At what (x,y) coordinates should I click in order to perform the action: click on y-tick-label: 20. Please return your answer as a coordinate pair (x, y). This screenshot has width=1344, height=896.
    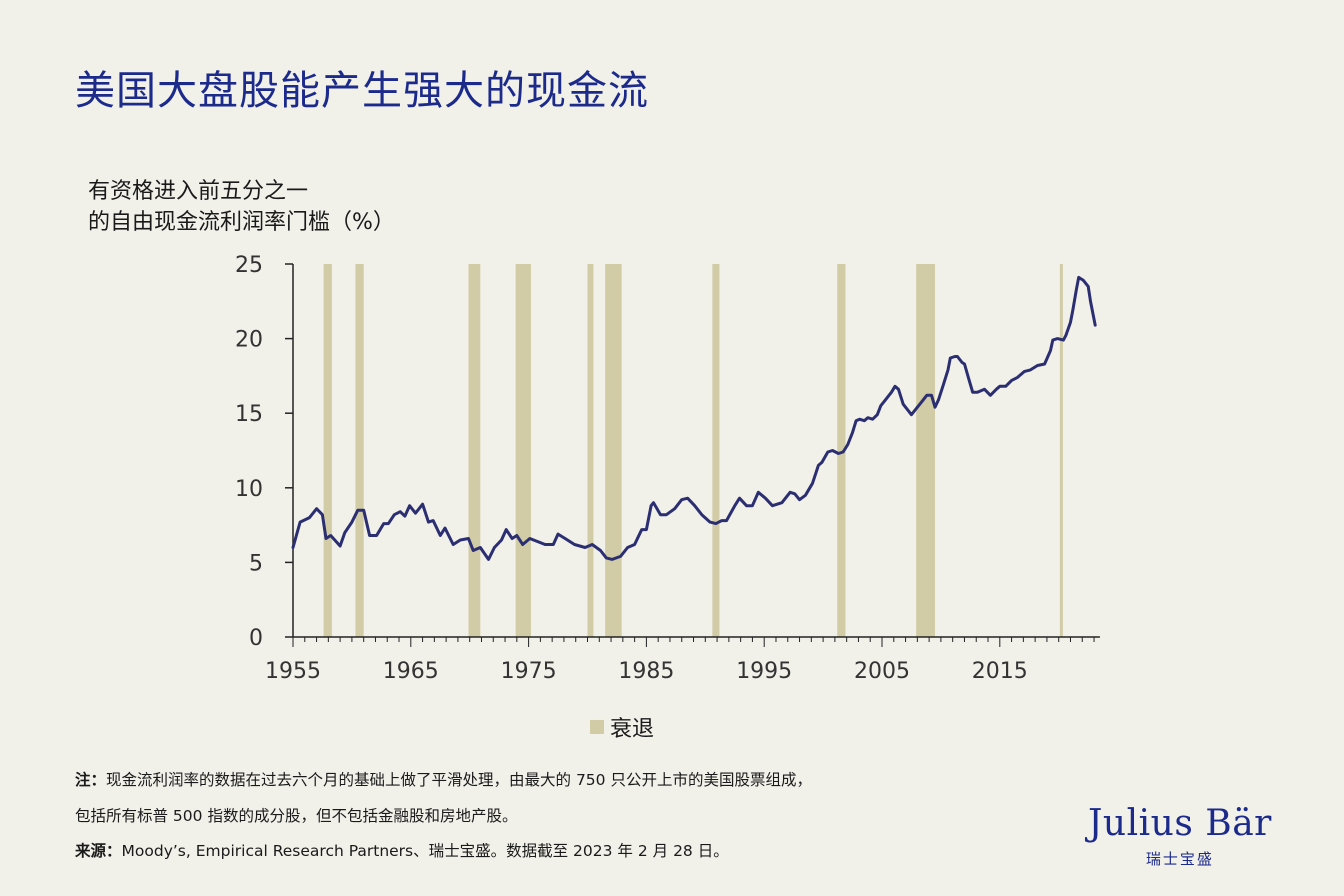
    Looking at the image, I should click on (249, 340).